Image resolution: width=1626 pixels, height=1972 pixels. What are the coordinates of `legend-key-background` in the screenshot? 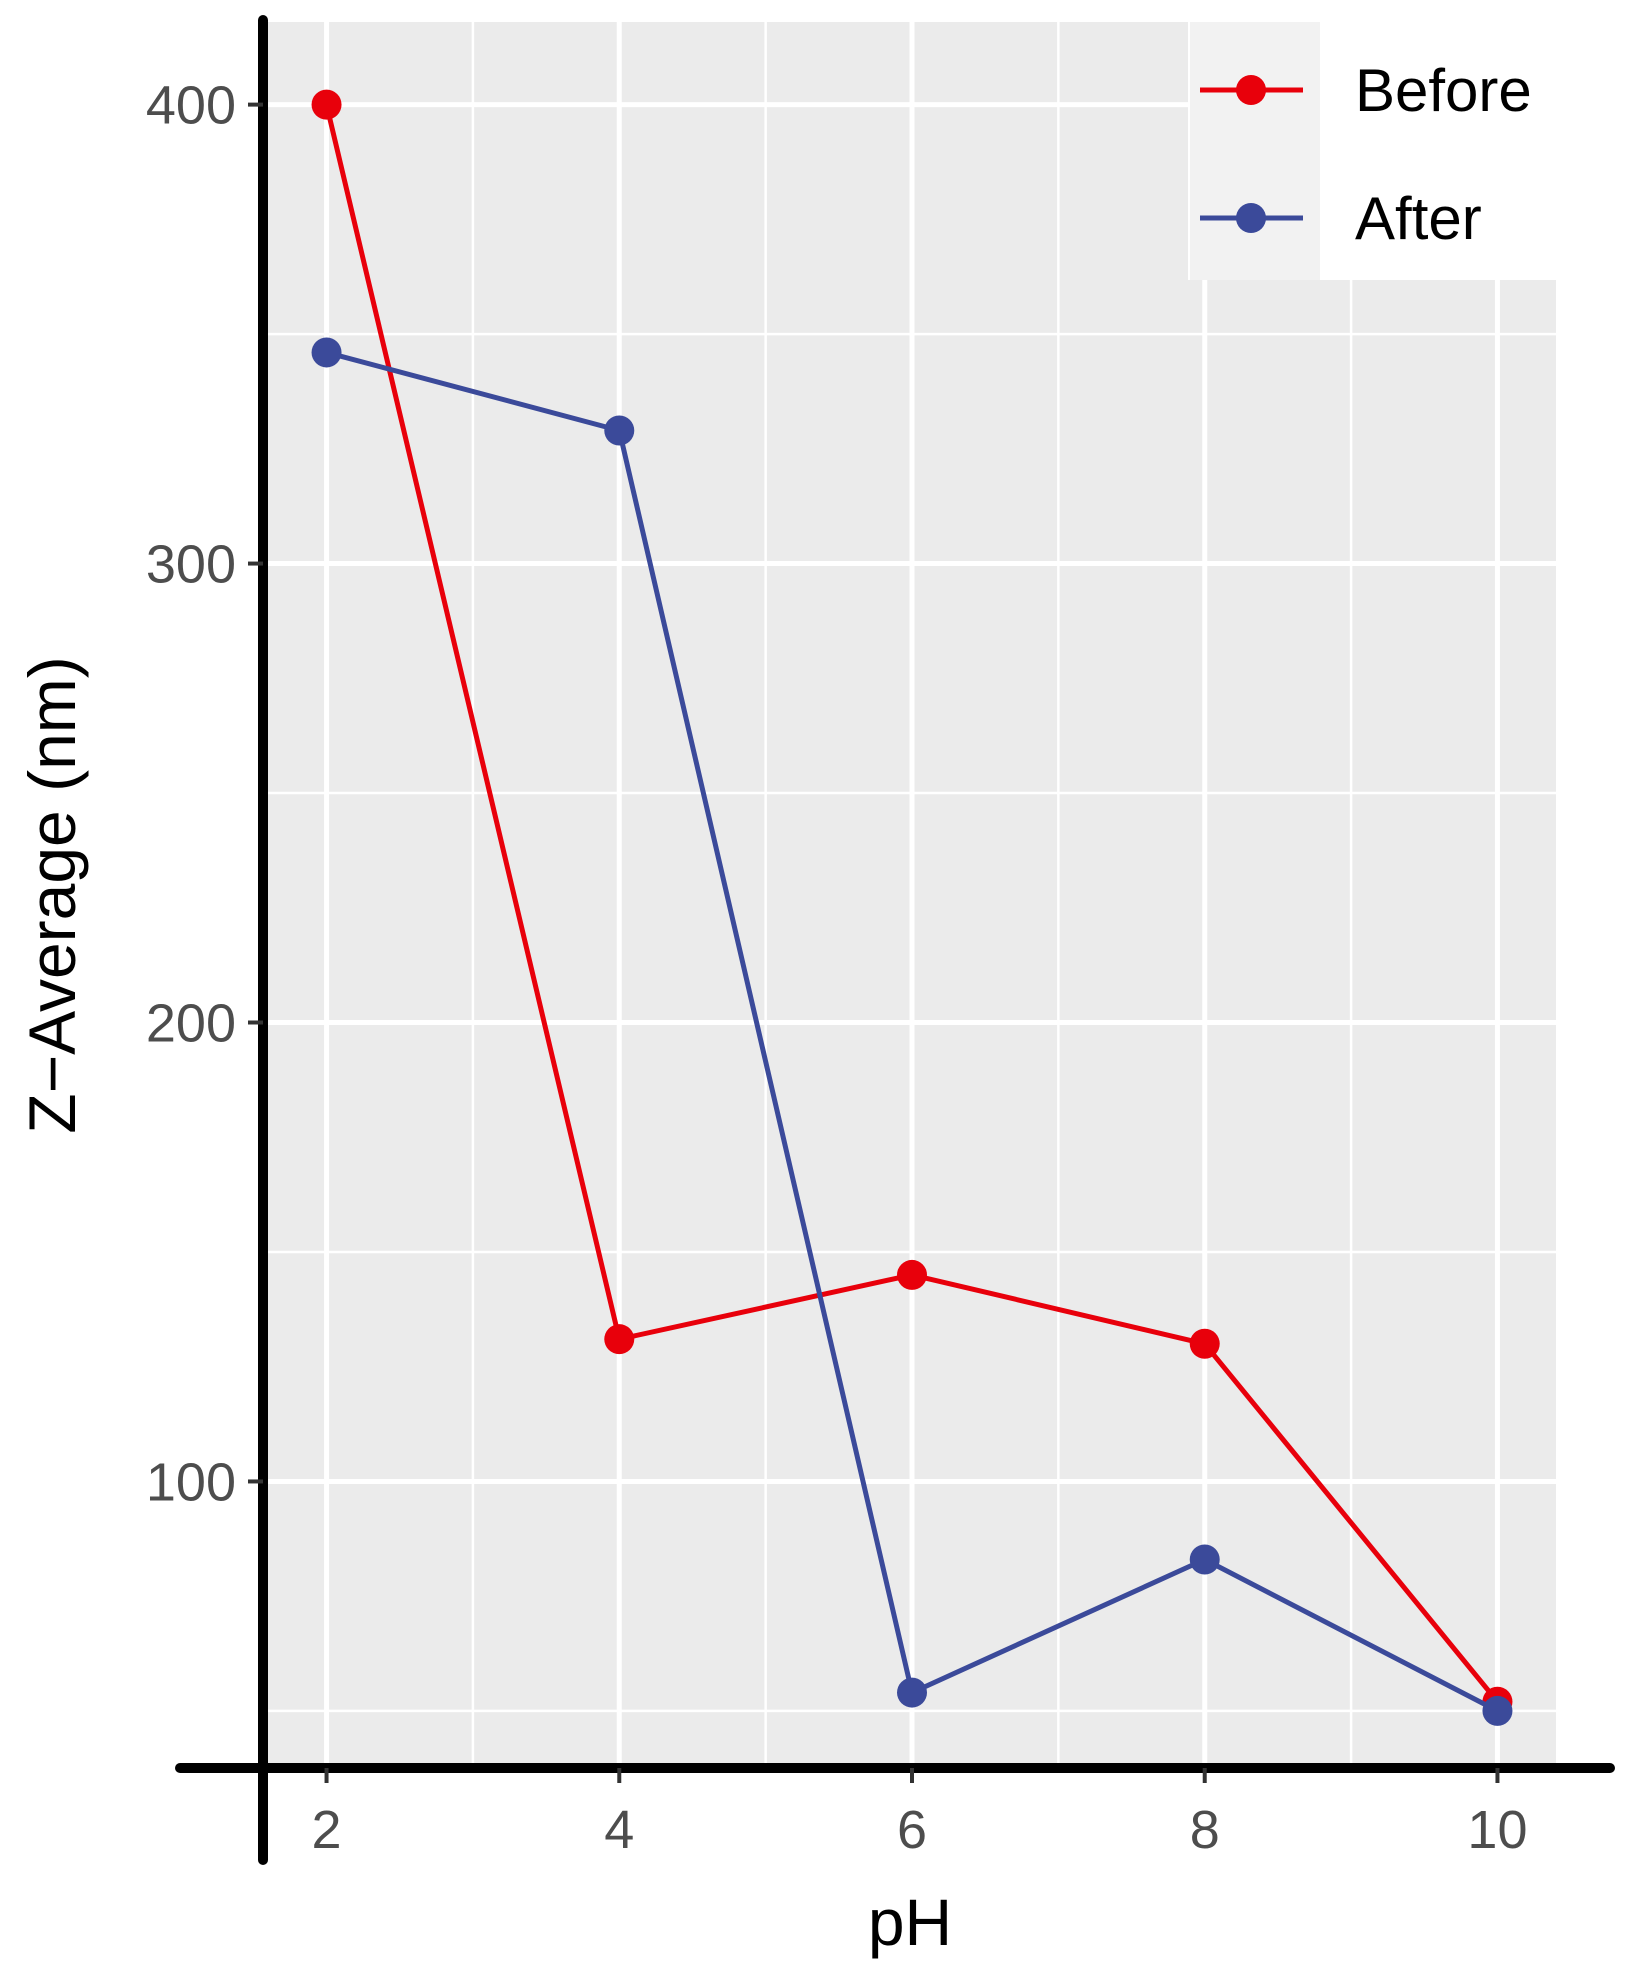 It's located at (1255, 151).